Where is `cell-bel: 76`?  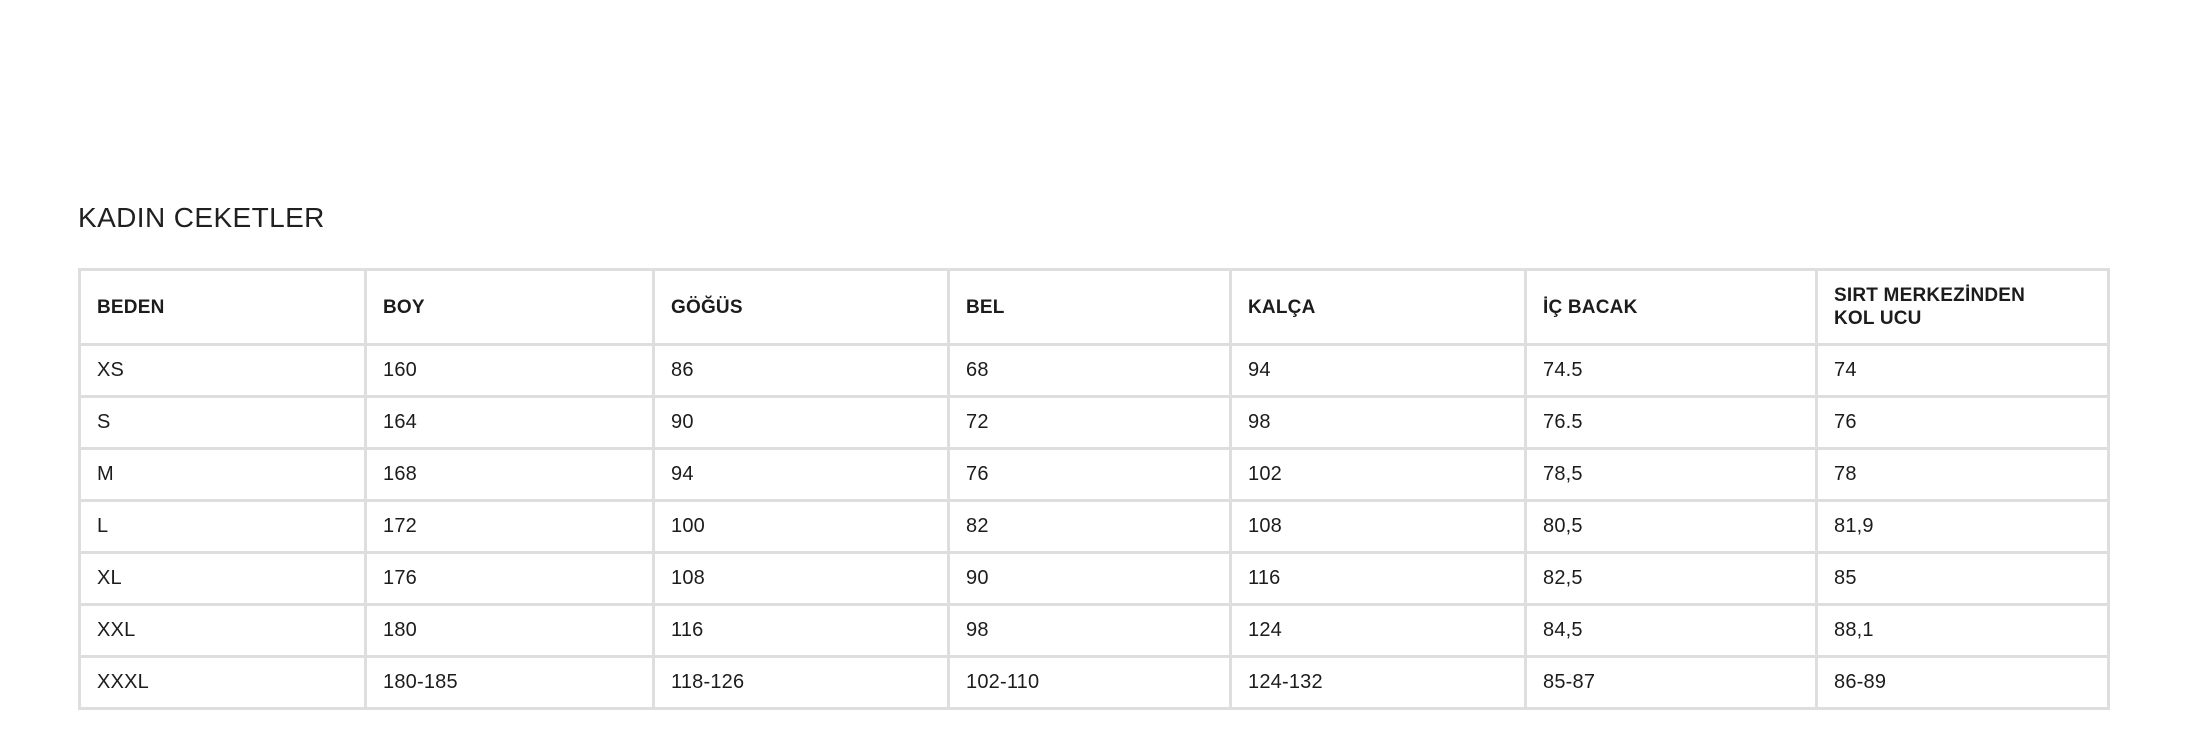 cell-bel: 76 is located at coordinates (1091, 476).